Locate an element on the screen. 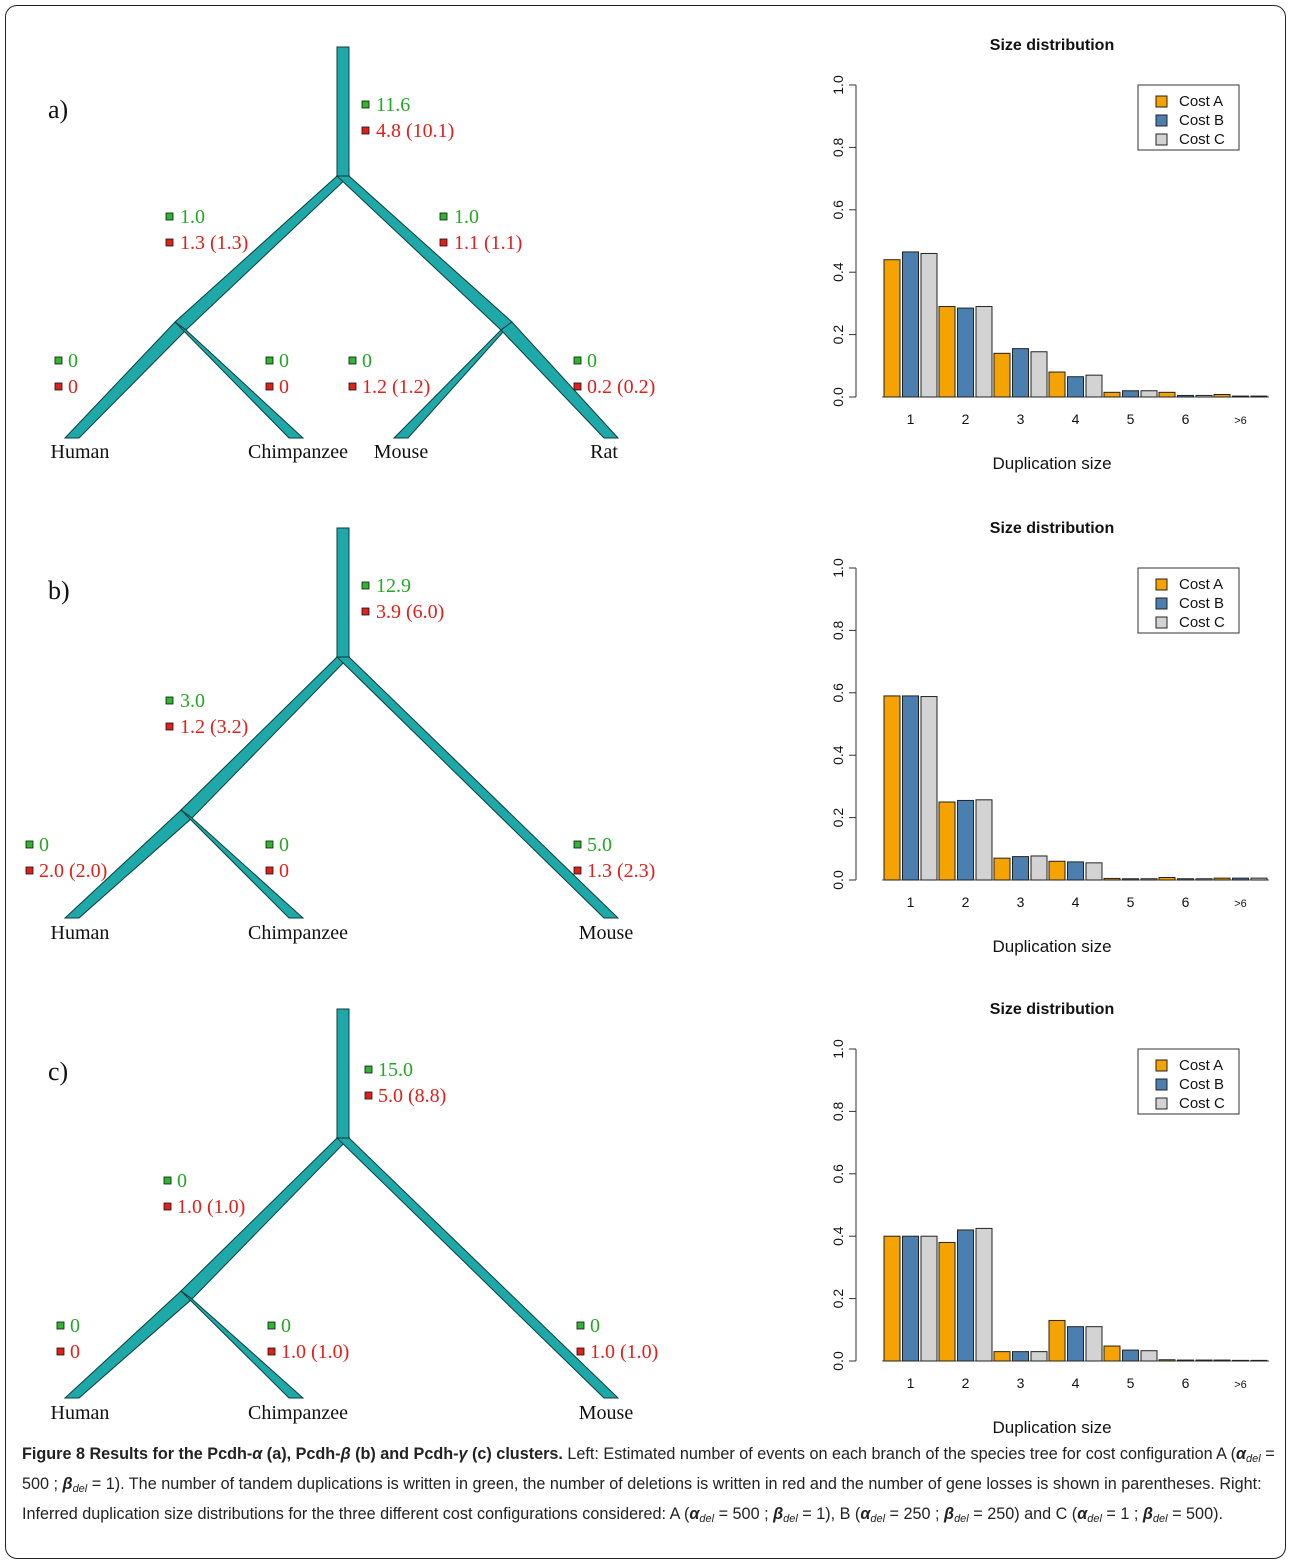 Image resolution: width=1293 pixels, height=1566 pixels. caption-beta-3: β is located at coordinates (949, 1514).